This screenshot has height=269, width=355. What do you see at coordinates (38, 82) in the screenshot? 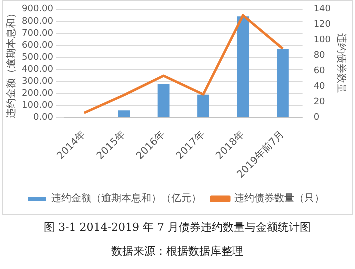
I see `y-tick-label: 300.00` at bounding box center [38, 82].